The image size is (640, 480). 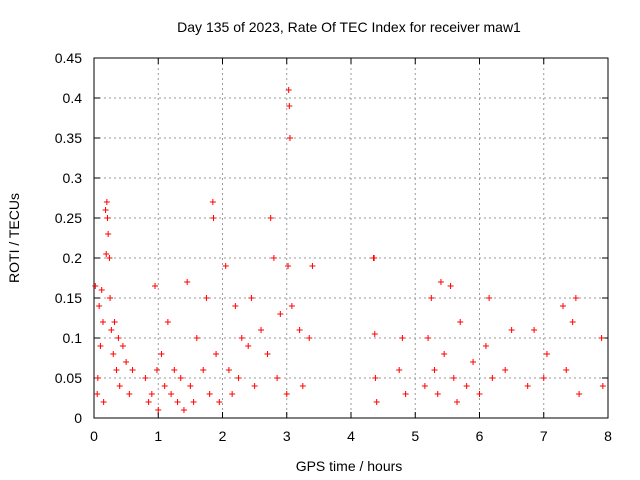 I want to click on y-tick-label: 0.2, so click(x=73, y=258).